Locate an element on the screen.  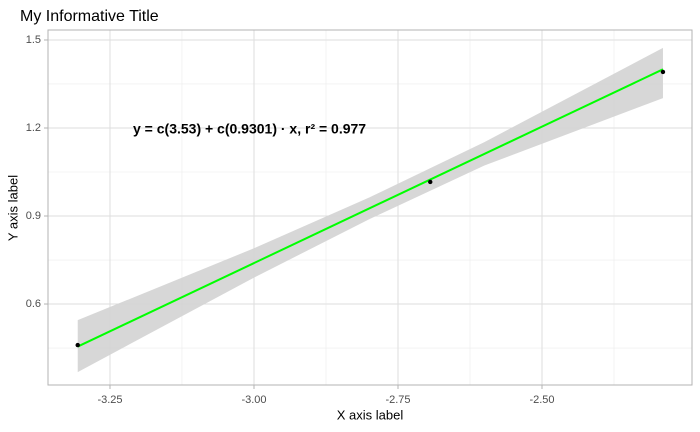
y-tick-label: 0.9 is located at coordinates (33, 216).